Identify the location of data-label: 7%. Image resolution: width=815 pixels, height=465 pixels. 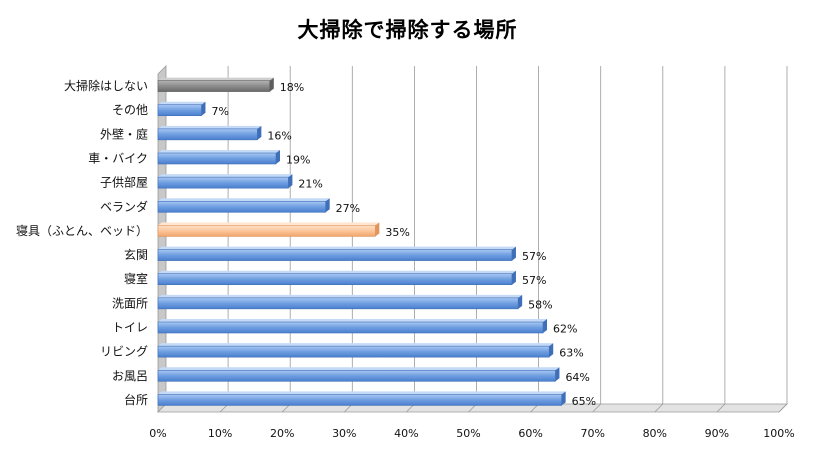
(219, 111).